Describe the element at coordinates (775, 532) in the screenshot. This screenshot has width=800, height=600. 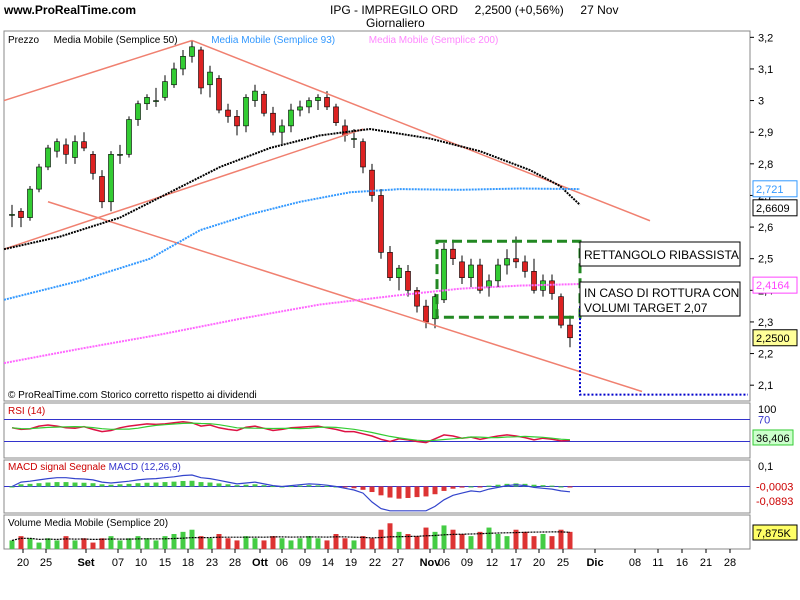
I see `volume-value-box` at that location.